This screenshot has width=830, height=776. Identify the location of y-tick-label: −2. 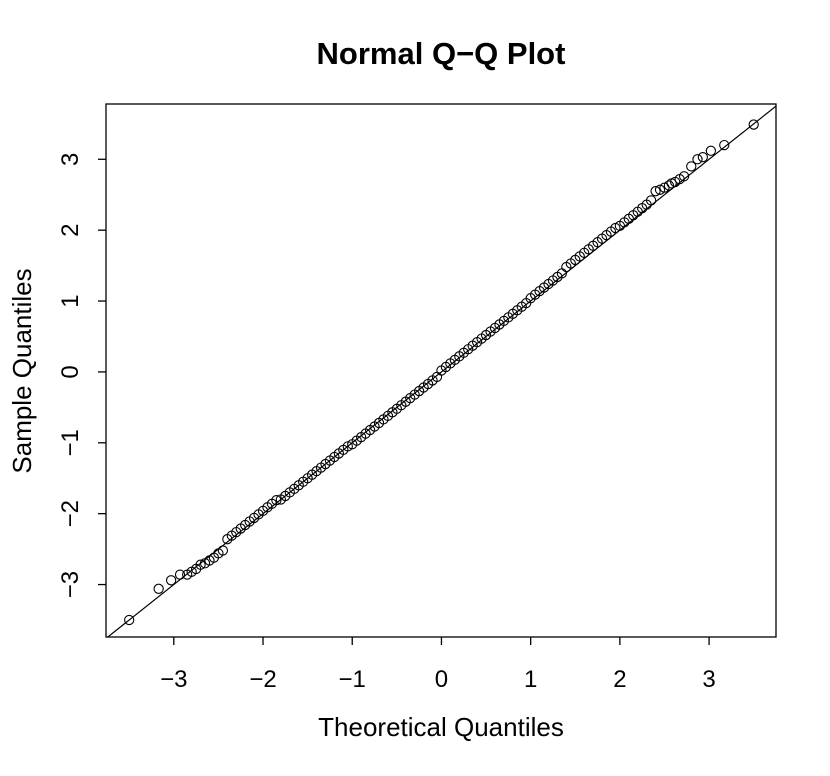
(70, 513).